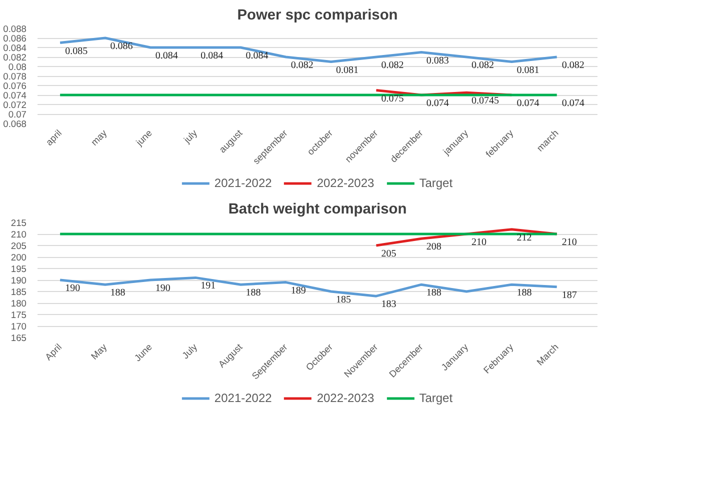  Describe the element at coordinates (76, 51) in the screenshot. I see `data-label: 0.085` at that location.